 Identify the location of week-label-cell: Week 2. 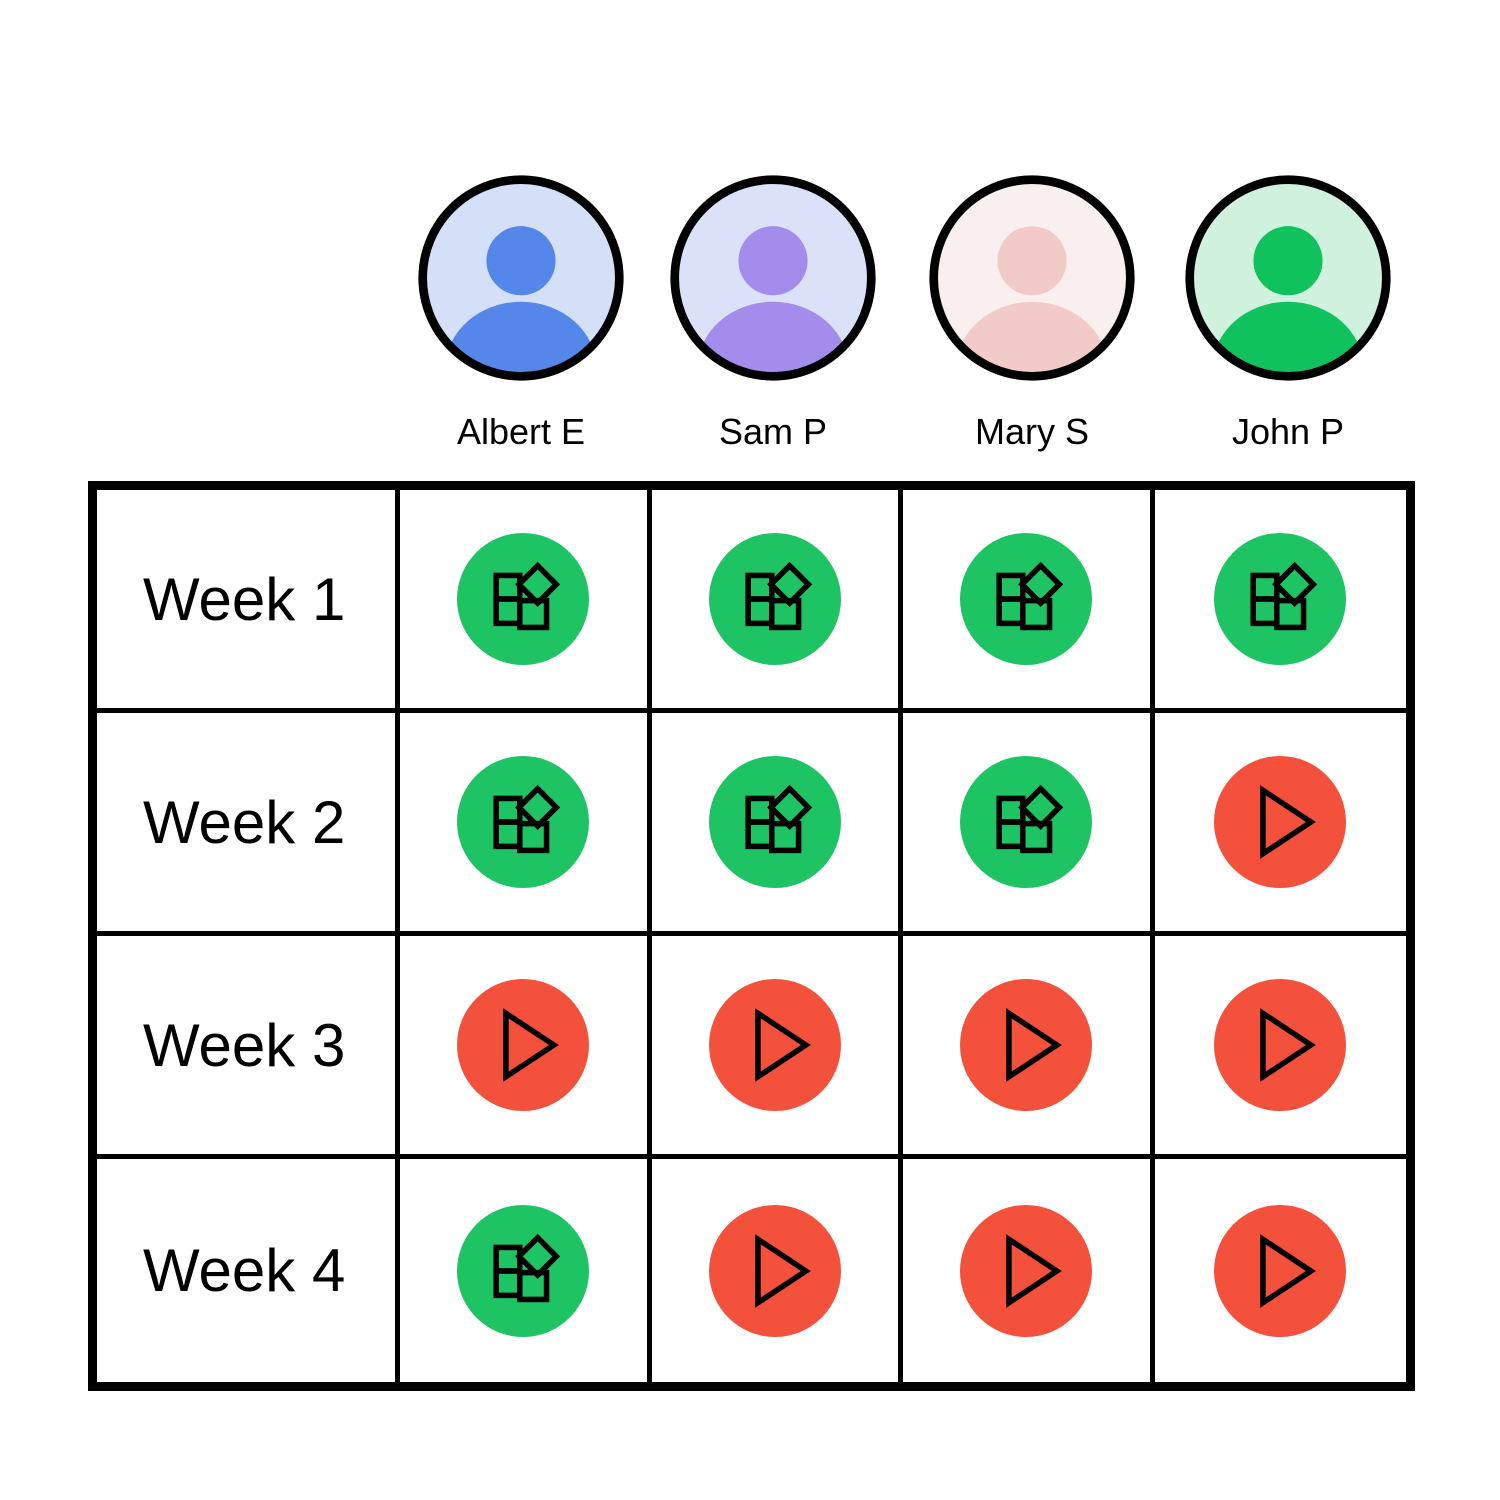
(248, 824).